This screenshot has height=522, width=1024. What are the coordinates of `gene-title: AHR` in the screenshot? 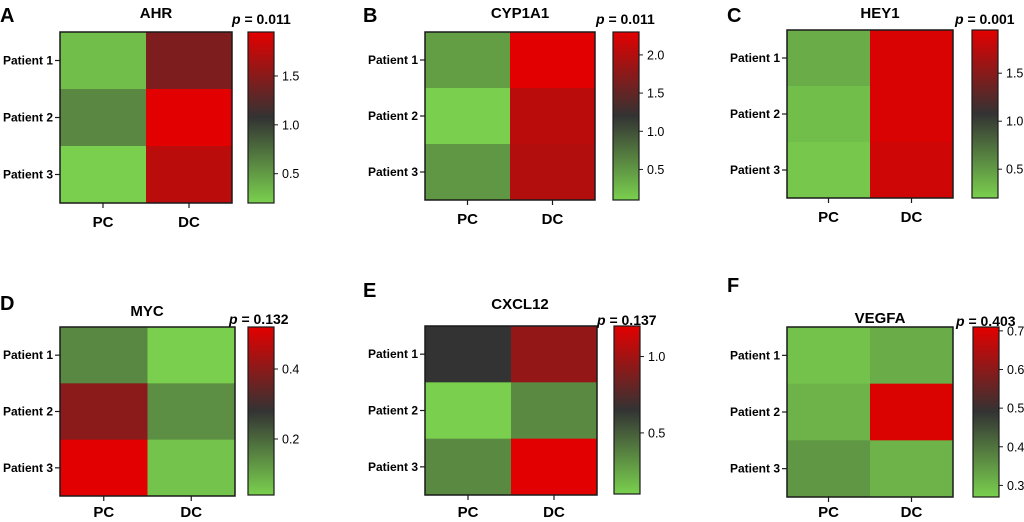 It's located at (156, 13).